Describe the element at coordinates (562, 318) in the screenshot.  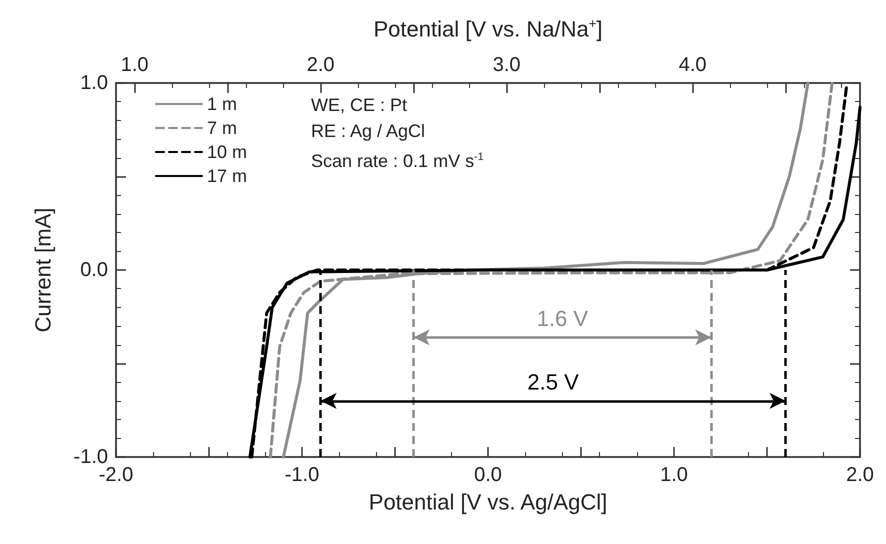
I see `annotation: 1.6 V` at that location.